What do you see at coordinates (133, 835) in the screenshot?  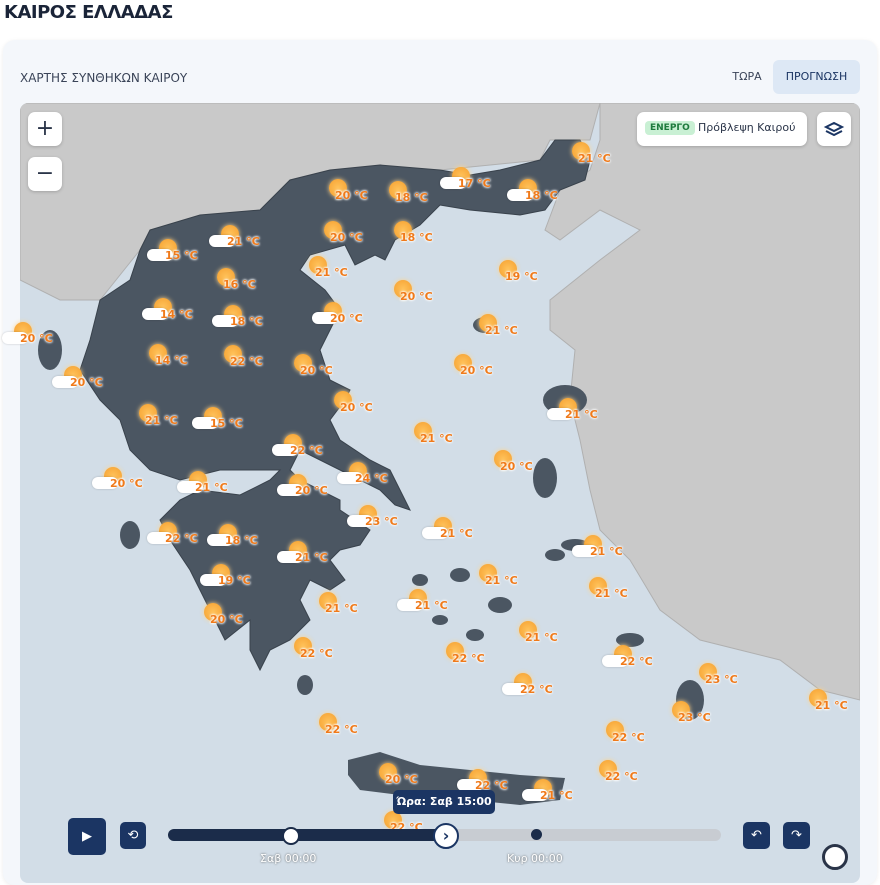 I see `repeat-button: ⟲` at bounding box center [133, 835].